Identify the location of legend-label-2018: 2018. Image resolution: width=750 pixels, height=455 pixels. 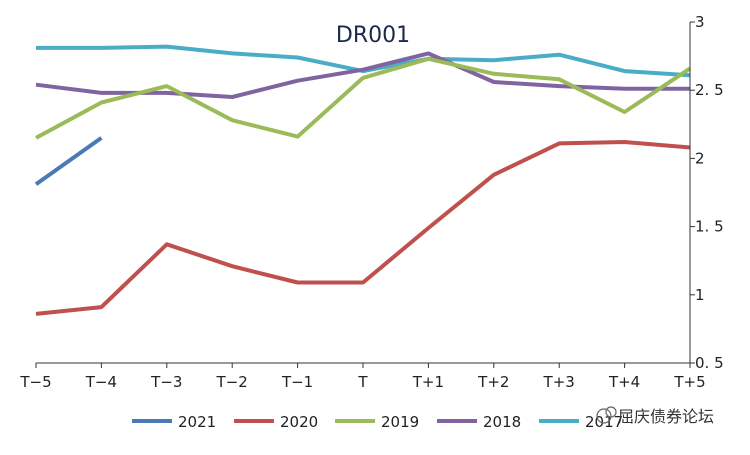
(502, 422).